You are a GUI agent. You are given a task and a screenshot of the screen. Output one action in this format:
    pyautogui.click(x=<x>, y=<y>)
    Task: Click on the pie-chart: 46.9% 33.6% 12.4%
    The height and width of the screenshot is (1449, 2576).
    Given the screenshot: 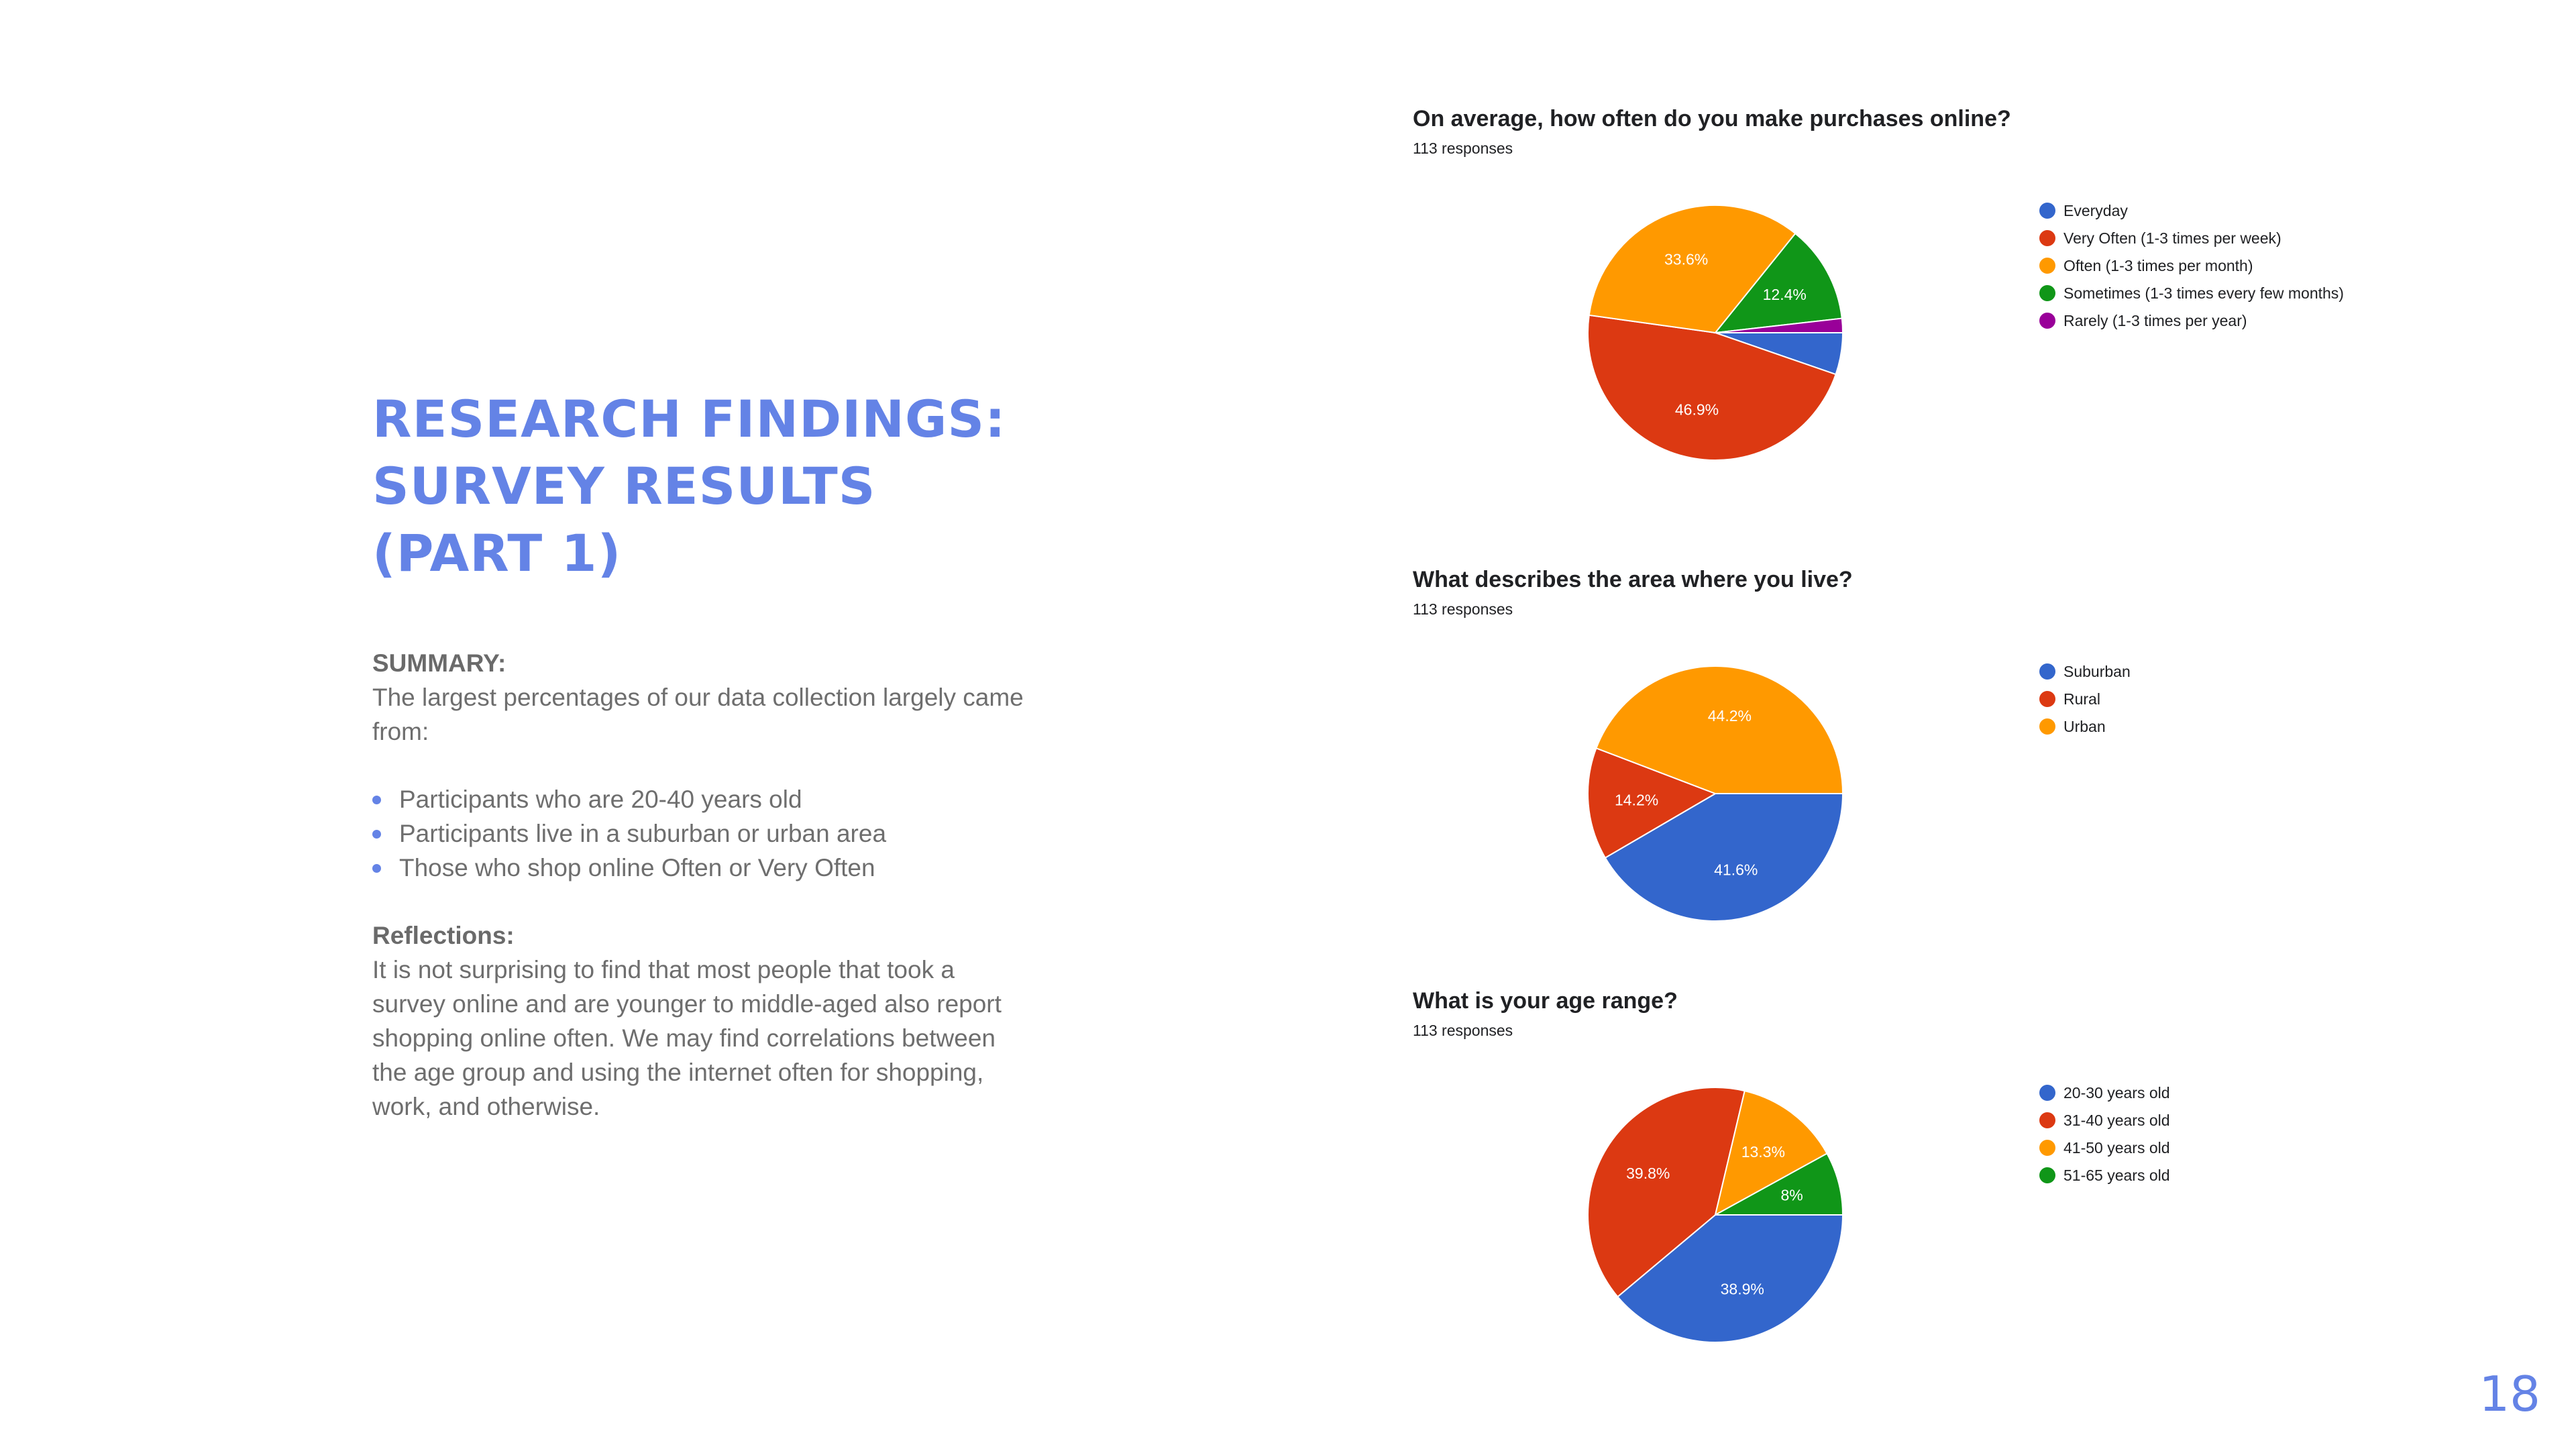 What is the action you would take?
    pyautogui.click(x=1715, y=333)
    